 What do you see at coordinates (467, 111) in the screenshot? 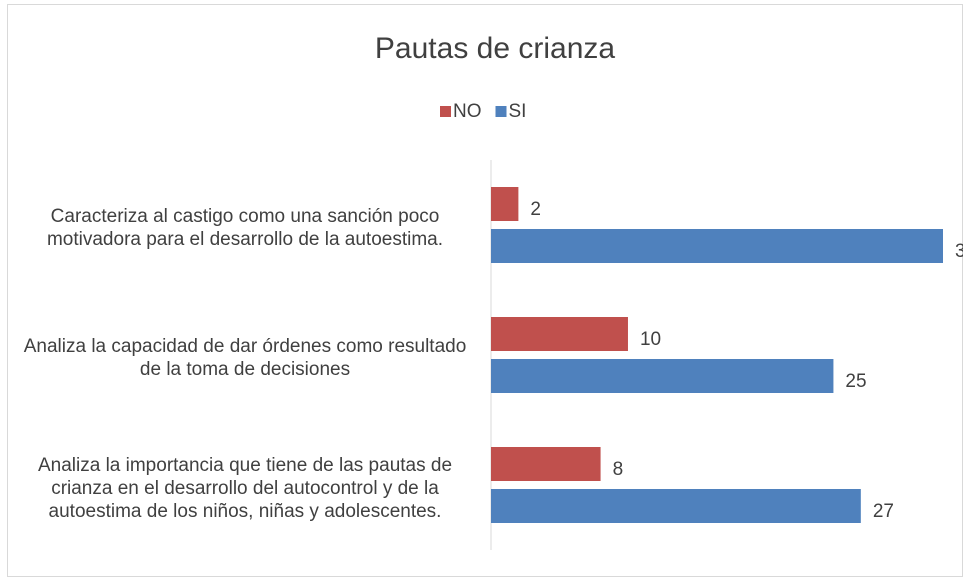
I see `legend-label: NO` at bounding box center [467, 111].